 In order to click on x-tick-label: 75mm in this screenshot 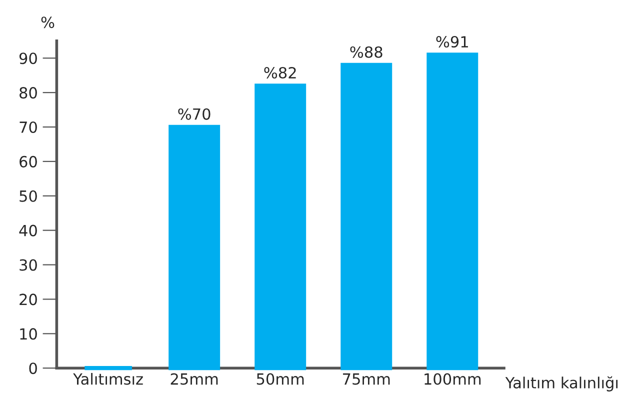, I will do `click(366, 379)`.